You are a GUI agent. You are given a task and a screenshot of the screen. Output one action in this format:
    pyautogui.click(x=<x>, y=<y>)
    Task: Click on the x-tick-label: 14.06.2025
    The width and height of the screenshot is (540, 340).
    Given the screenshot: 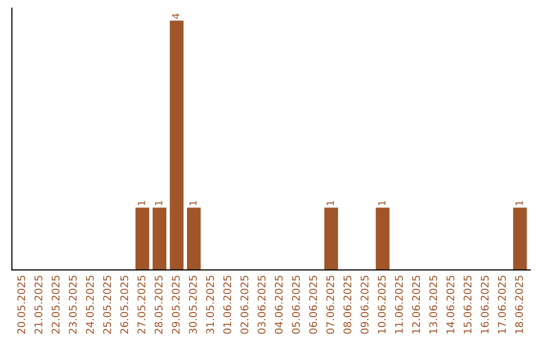 What is the action you would take?
    pyautogui.click(x=450, y=305)
    